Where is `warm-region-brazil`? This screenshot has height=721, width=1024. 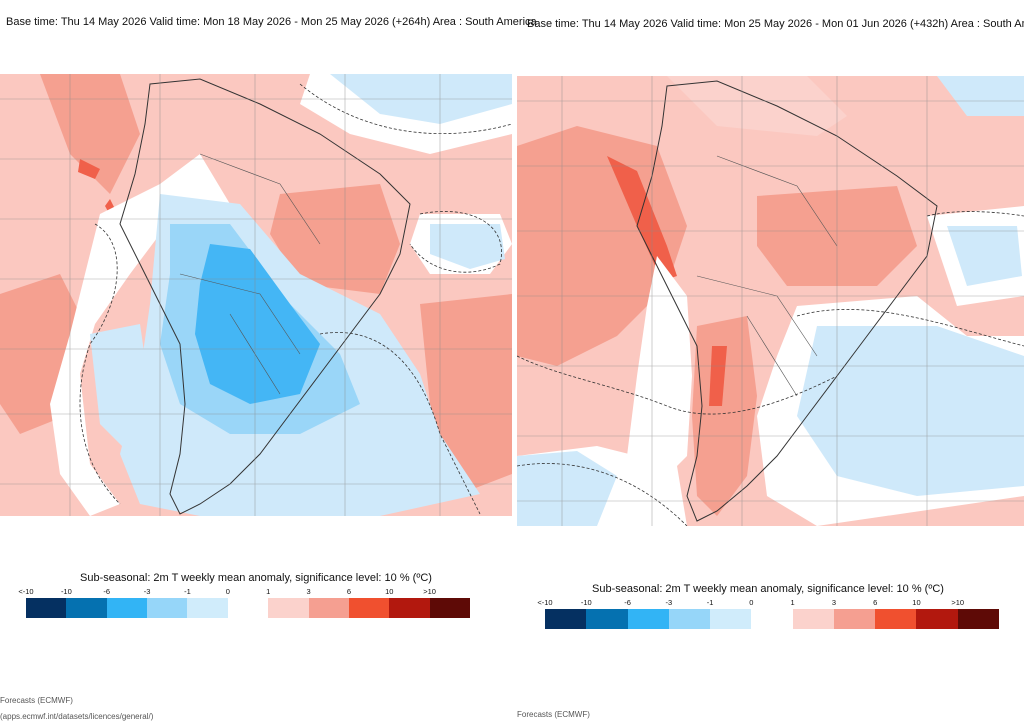 warm-region-brazil is located at coordinates (335, 239).